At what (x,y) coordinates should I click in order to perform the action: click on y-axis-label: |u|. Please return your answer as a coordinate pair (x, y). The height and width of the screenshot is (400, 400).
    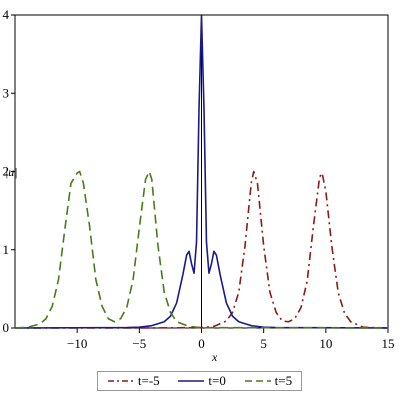
    Looking at the image, I should click on (11, 172).